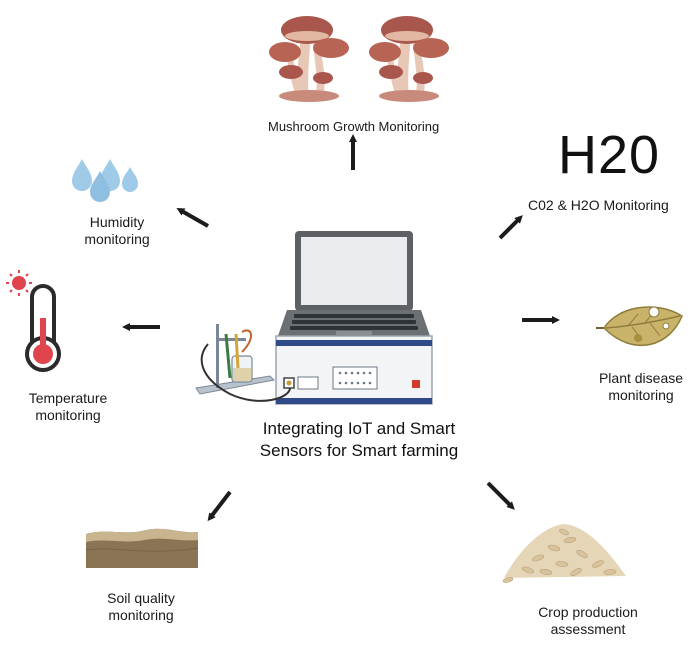 Image resolution: width=691 pixels, height=665 pixels. What do you see at coordinates (117, 222) in the screenshot?
I see `humidity-label-line1: Humidity` at bounding box center [117, 222].